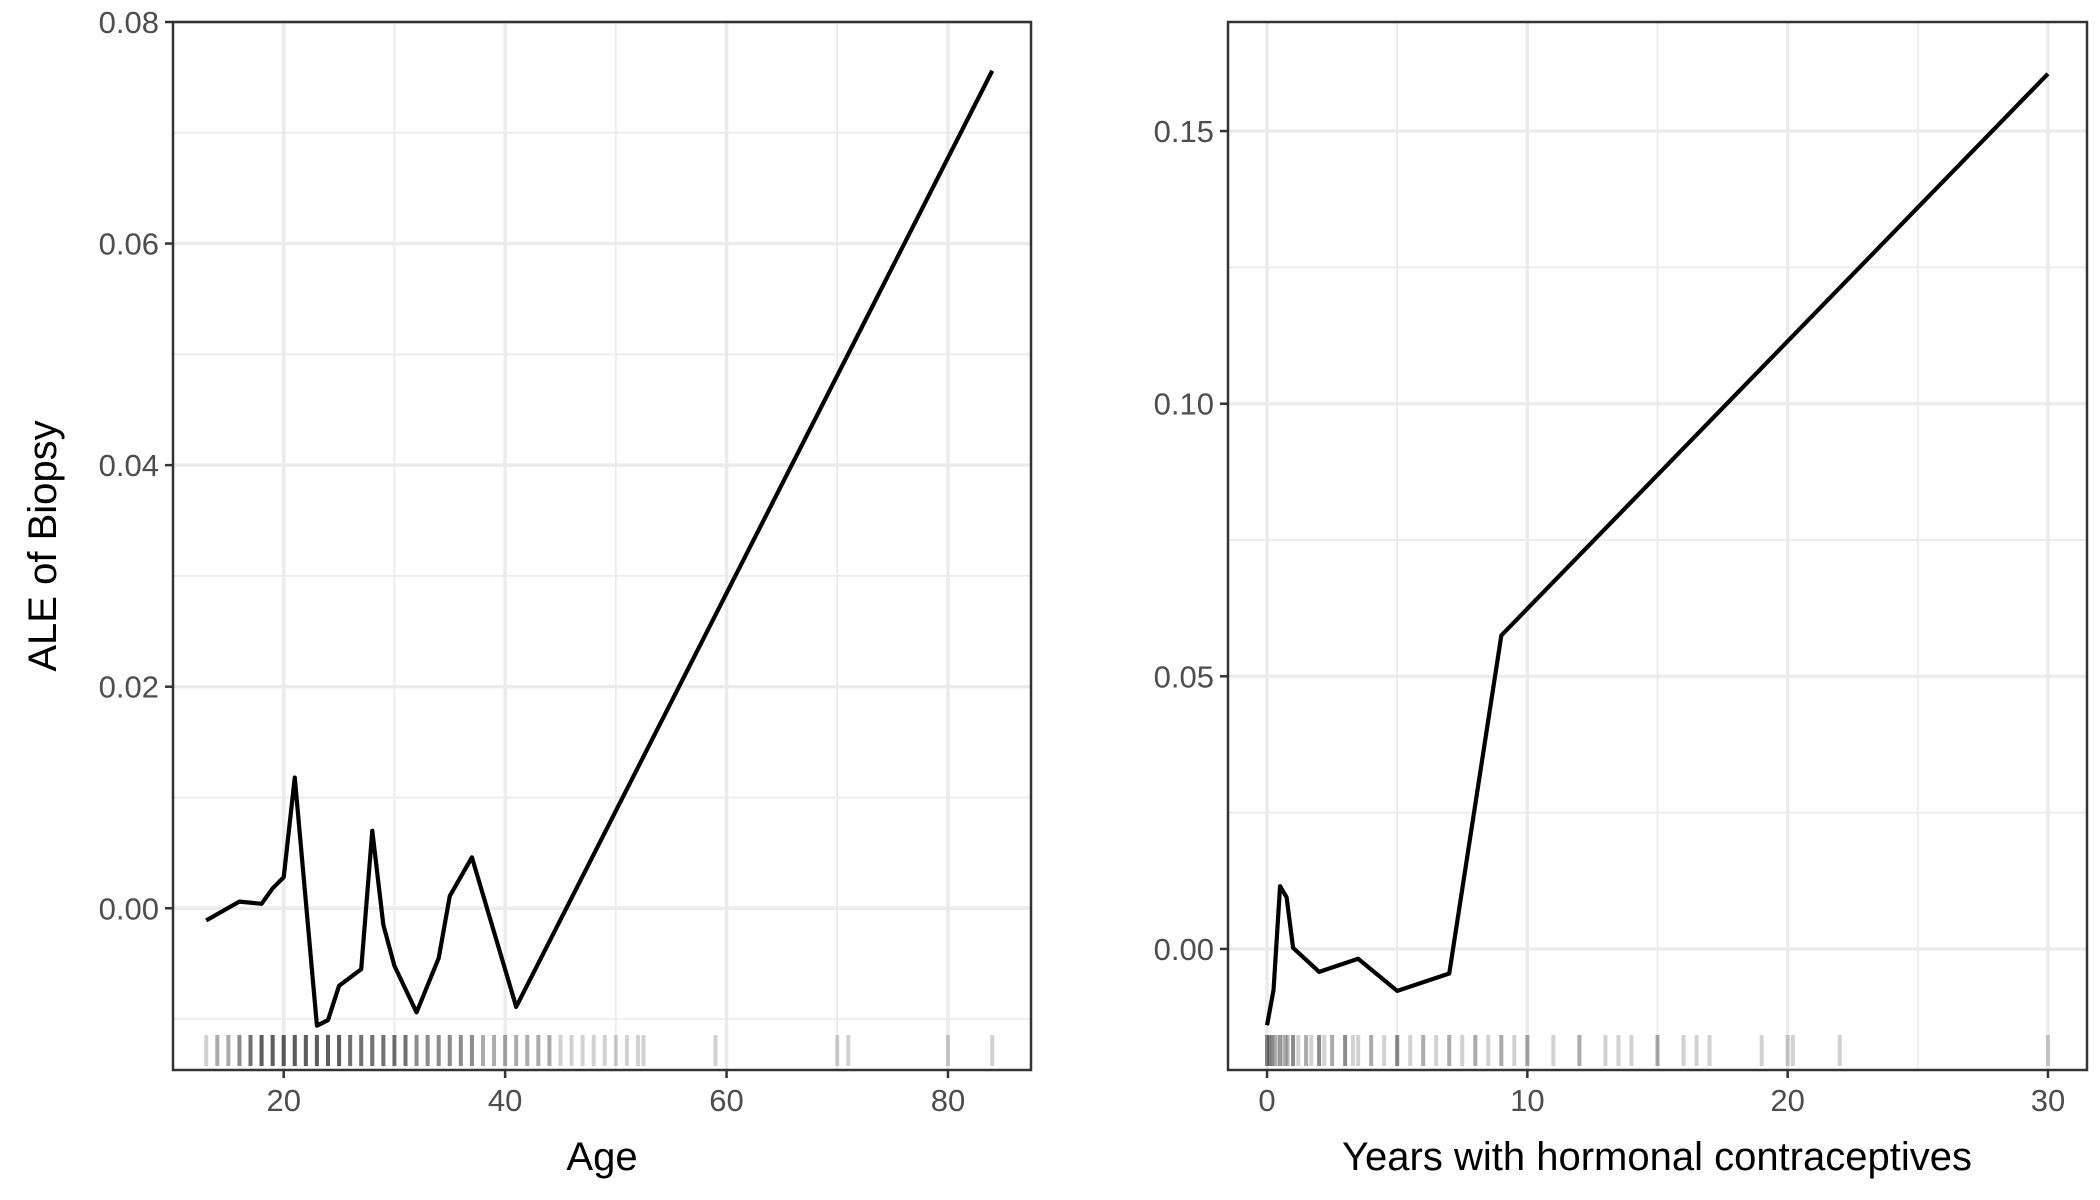 This screenshot has width=2100, height=1200. What do you see at coordinates (1657, 1157) in the screenshot?
I see `x-axis-title: Years with hormonal contraceptives` at bounding box center [1657, 1157].